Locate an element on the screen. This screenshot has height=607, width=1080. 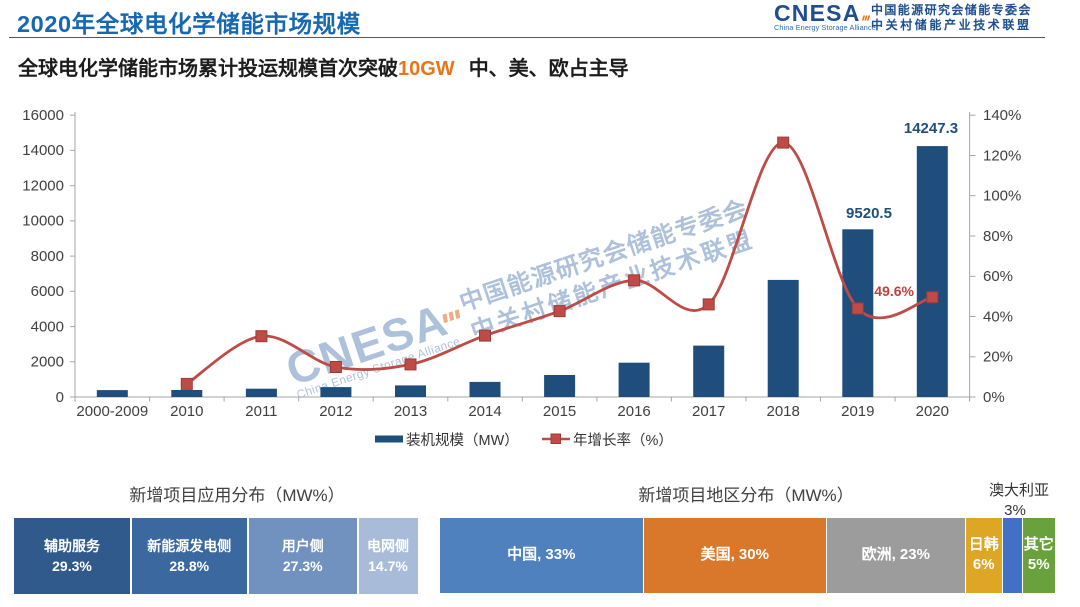
svg-text: 年增长率（%） is located at coordinates (623, 440).